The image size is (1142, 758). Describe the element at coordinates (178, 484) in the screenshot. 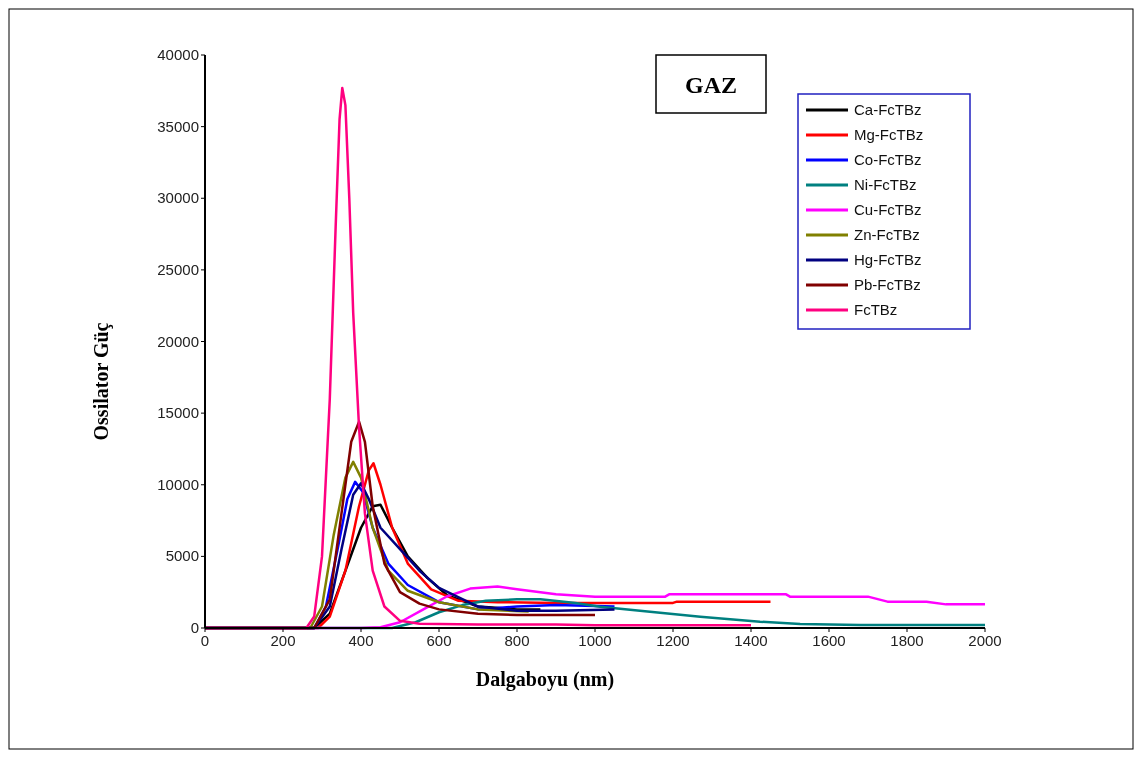

I see `y-tick-label: 10000` at that location.